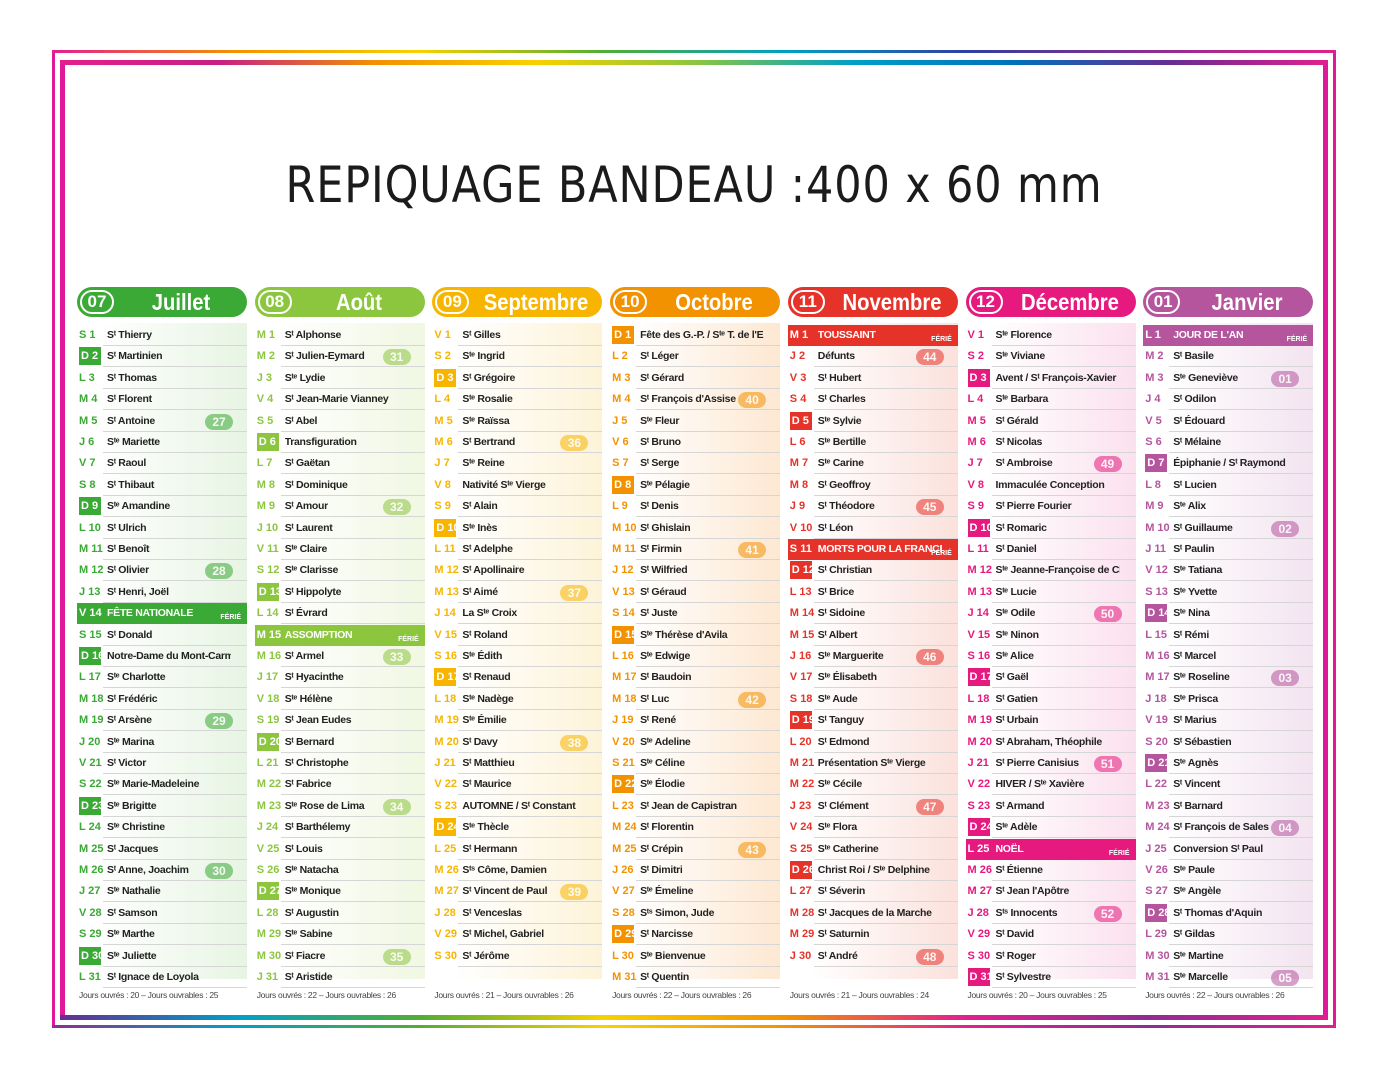 Image resolution: width=1388 pixels, height=1080 pixels. Describe the element at coordinates (695, 507) in the screenshot. I see `day-row: L 9 Sᵗ Denis` at that location.